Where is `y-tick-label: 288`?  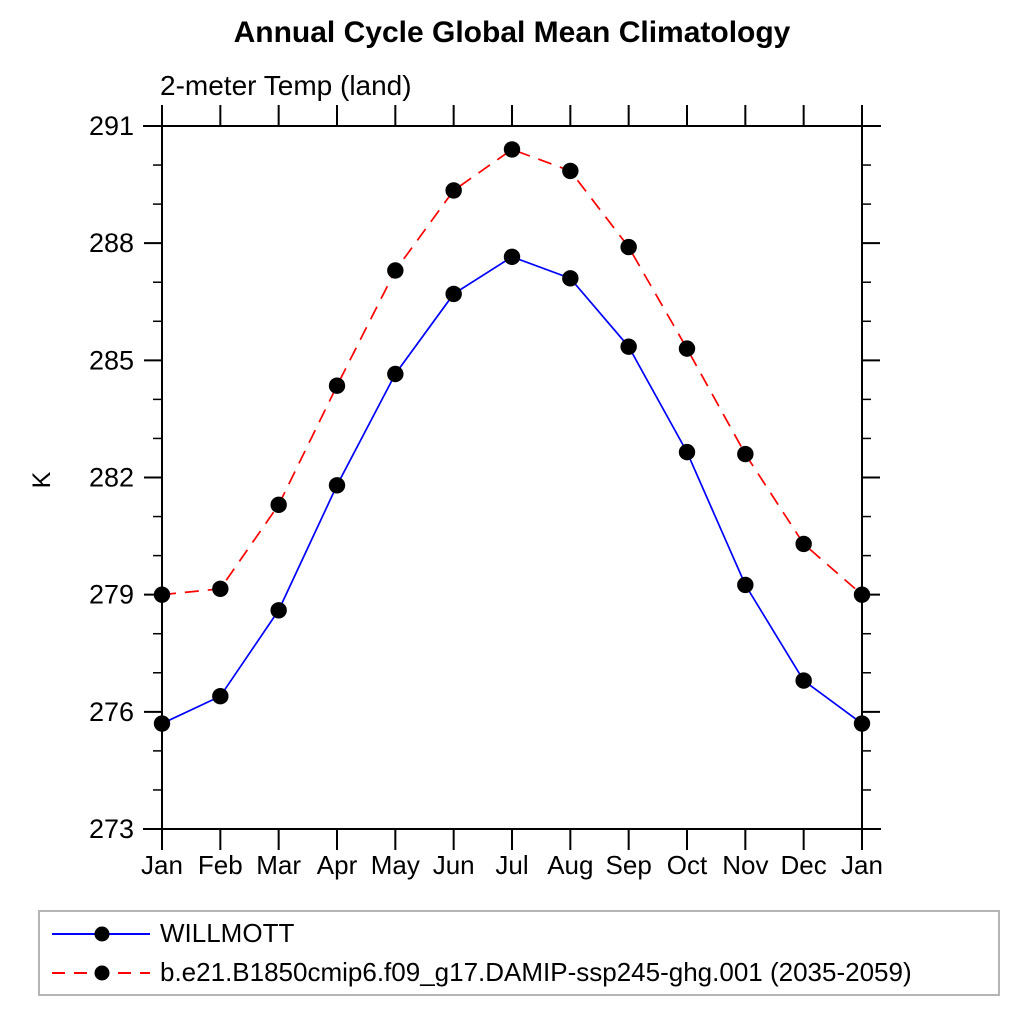 y-tick-label: 288 is located at coordinates (111, 243).